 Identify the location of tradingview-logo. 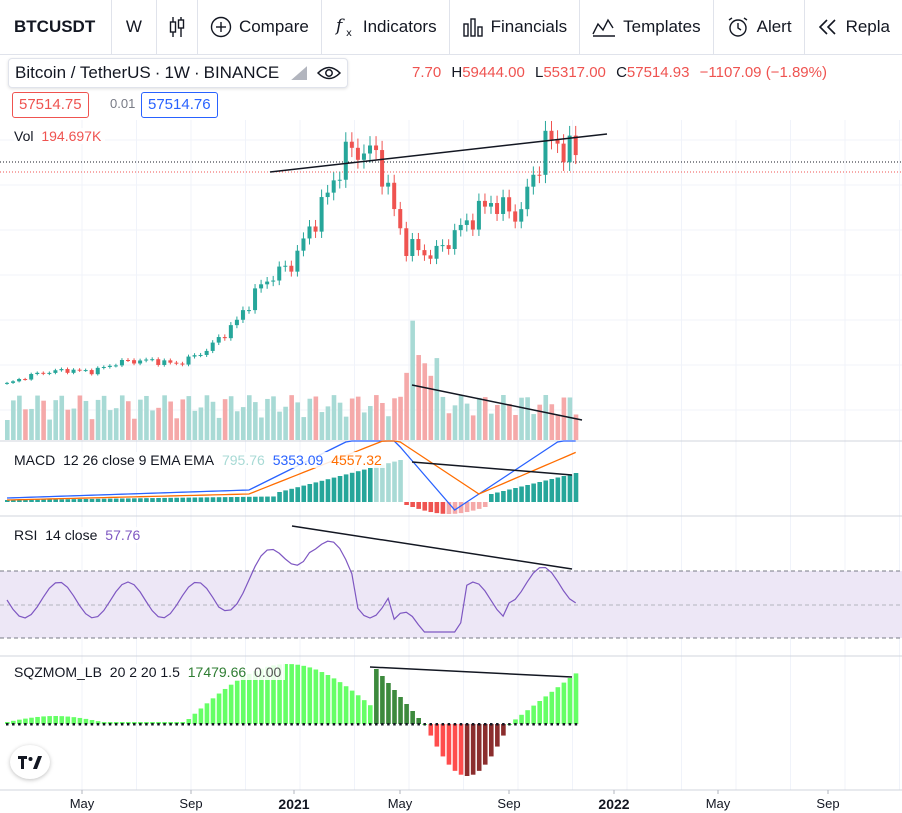
(30, 762).